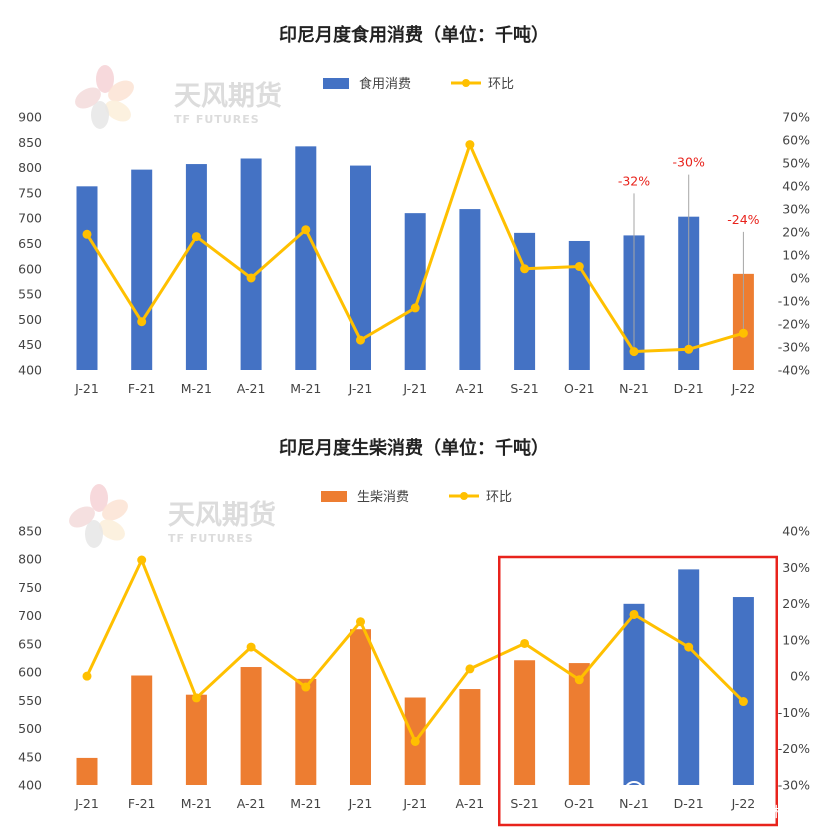 This screenshot has width=829, height=827. I want to click on footer-text: 微信号: YouDock, so click(705, 793).